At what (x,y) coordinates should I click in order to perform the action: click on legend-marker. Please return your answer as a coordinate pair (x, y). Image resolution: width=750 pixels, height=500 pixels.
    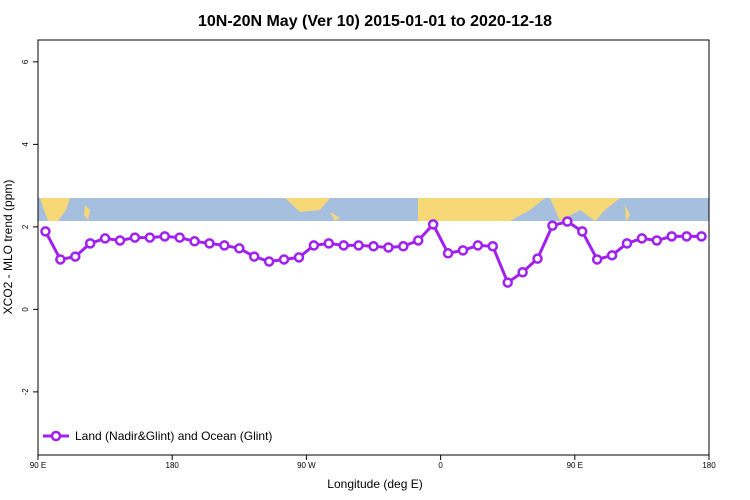
    Looking at the image, I should click on (56, 436).